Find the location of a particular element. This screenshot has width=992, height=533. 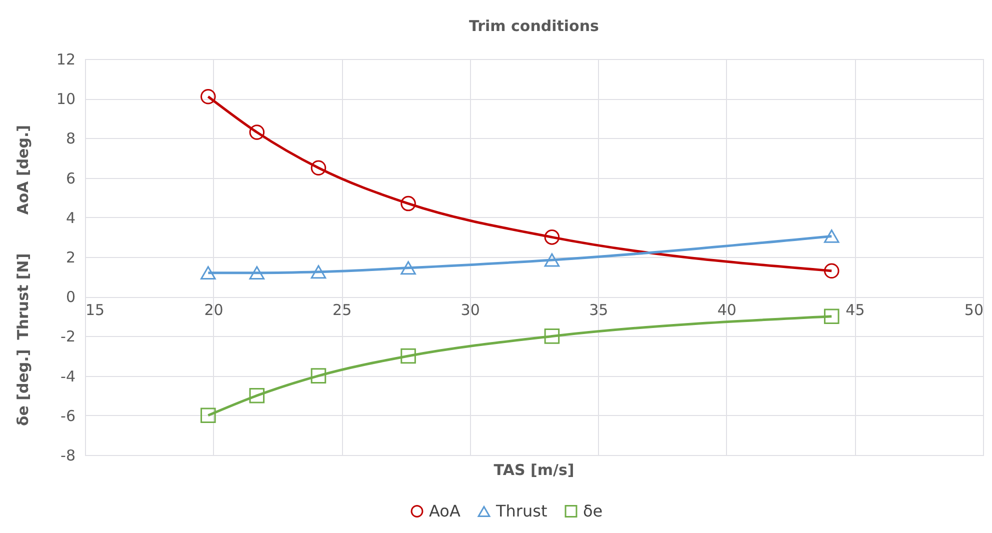

y-tick-label: 0 is located at coordinates (71, 297).